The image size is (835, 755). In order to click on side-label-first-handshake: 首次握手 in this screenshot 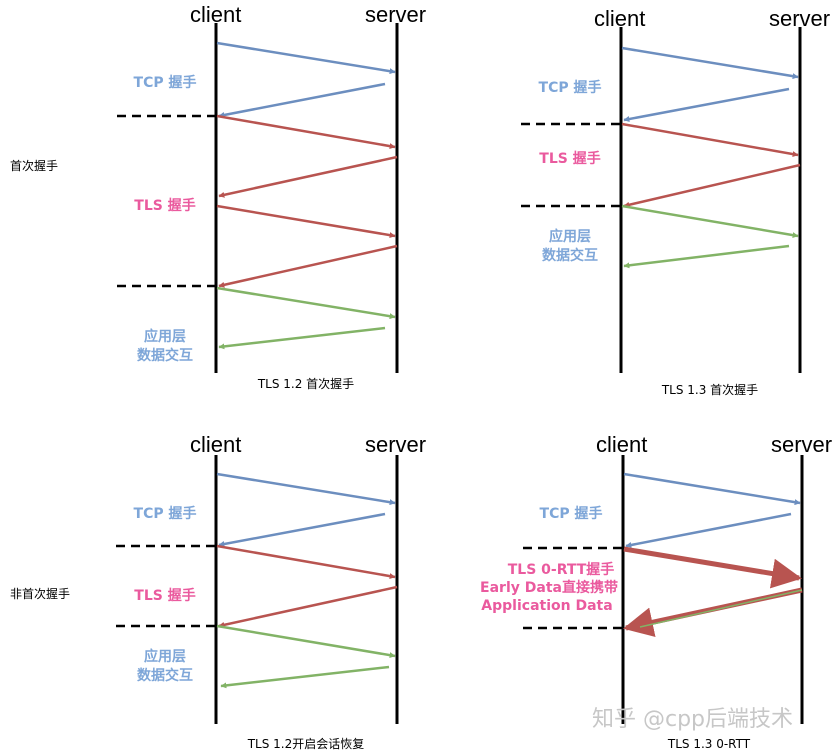, I will do `click(34, 165)`.